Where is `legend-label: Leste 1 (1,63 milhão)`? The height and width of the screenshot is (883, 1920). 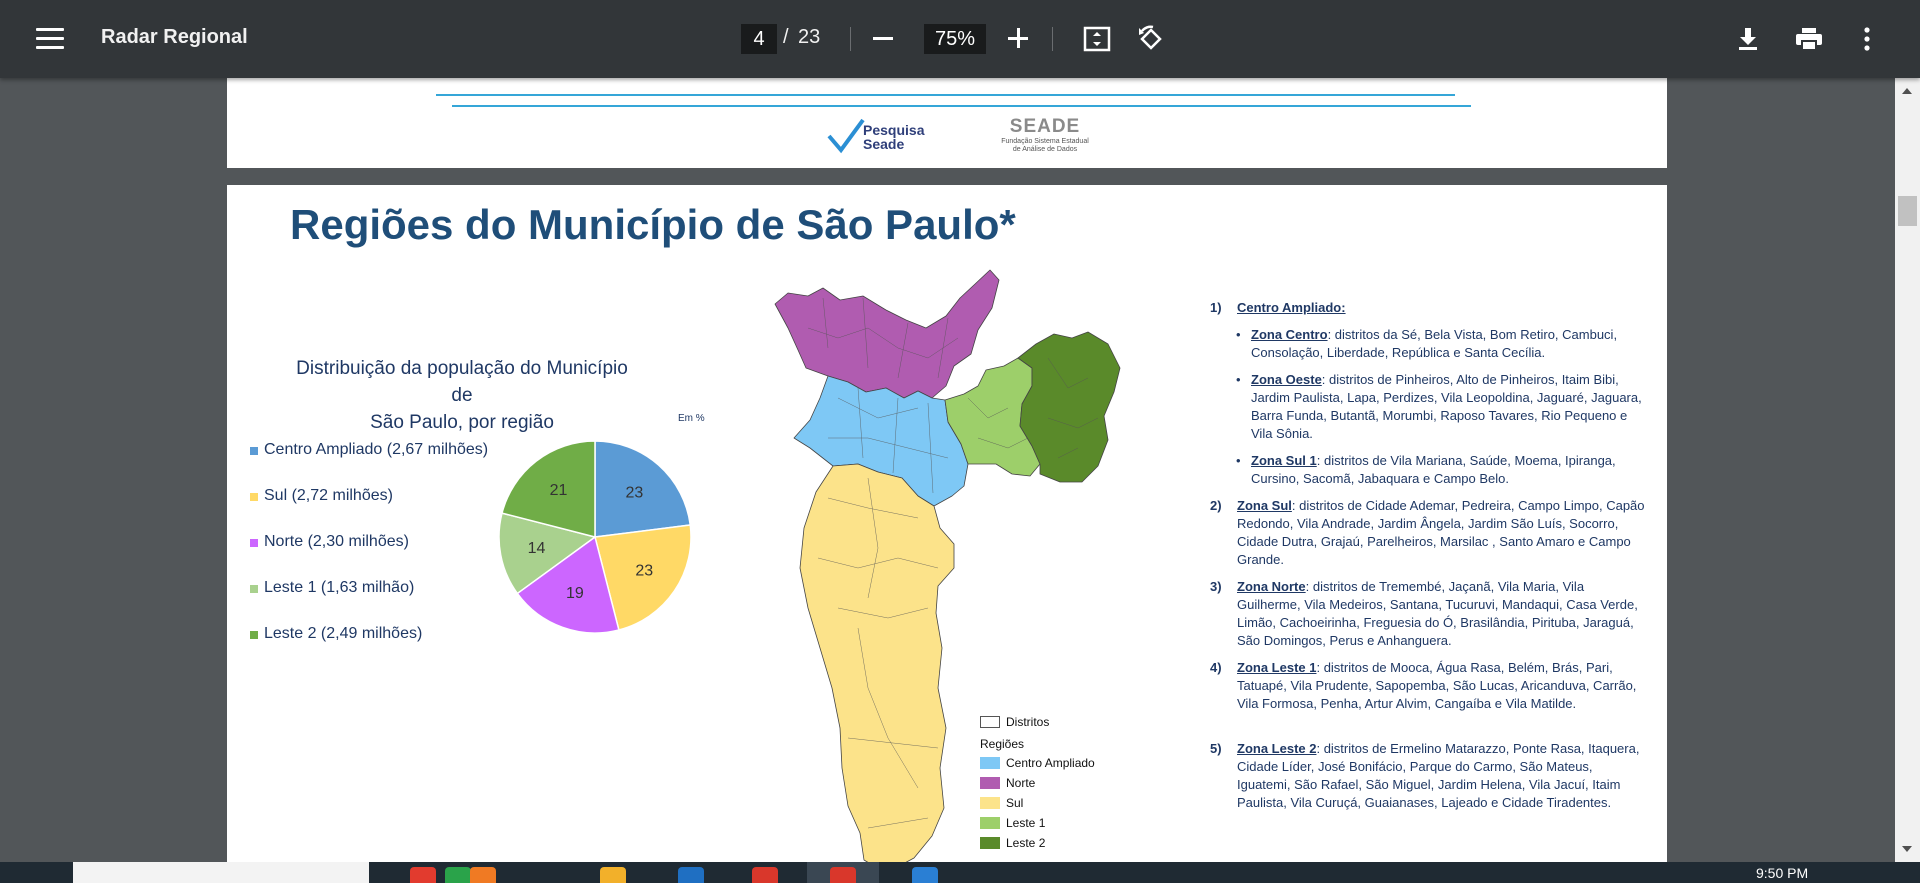
legend-label: Leste 1 (1,63 milhão) is located at coordinates (339, 587).